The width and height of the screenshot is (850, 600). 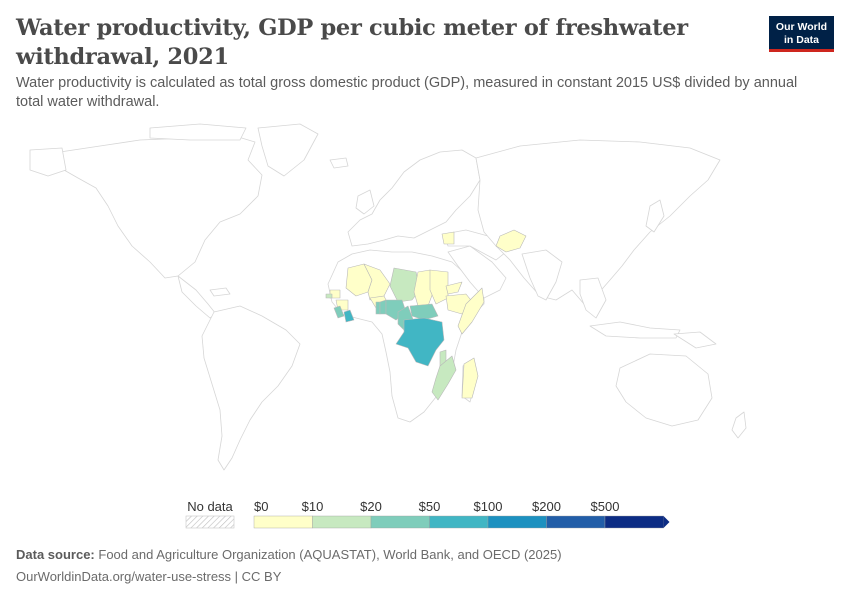 I want to click on owid-logo: Our World in Data, so click(x=801, y=34).